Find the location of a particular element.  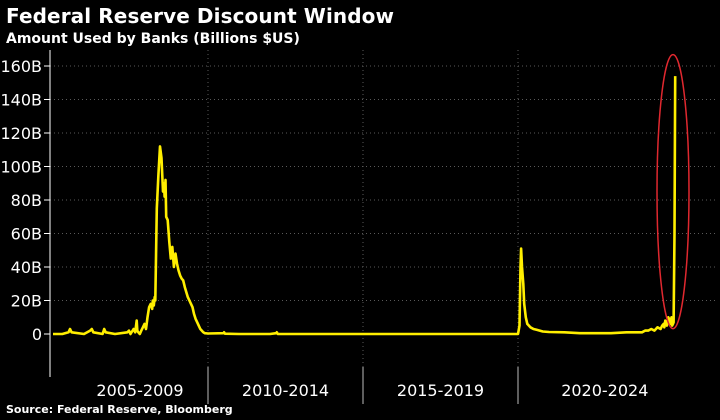

y-tick-label: 80B is located at coordinates (26, 200).